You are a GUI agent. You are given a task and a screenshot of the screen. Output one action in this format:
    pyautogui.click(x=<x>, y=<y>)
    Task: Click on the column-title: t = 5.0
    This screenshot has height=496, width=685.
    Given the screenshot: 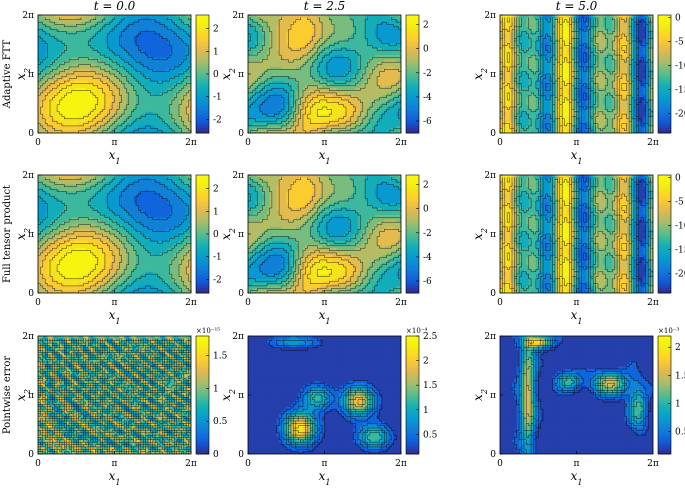 What is the action you would take?
    pyautogui.click(x=577, y=6)
    